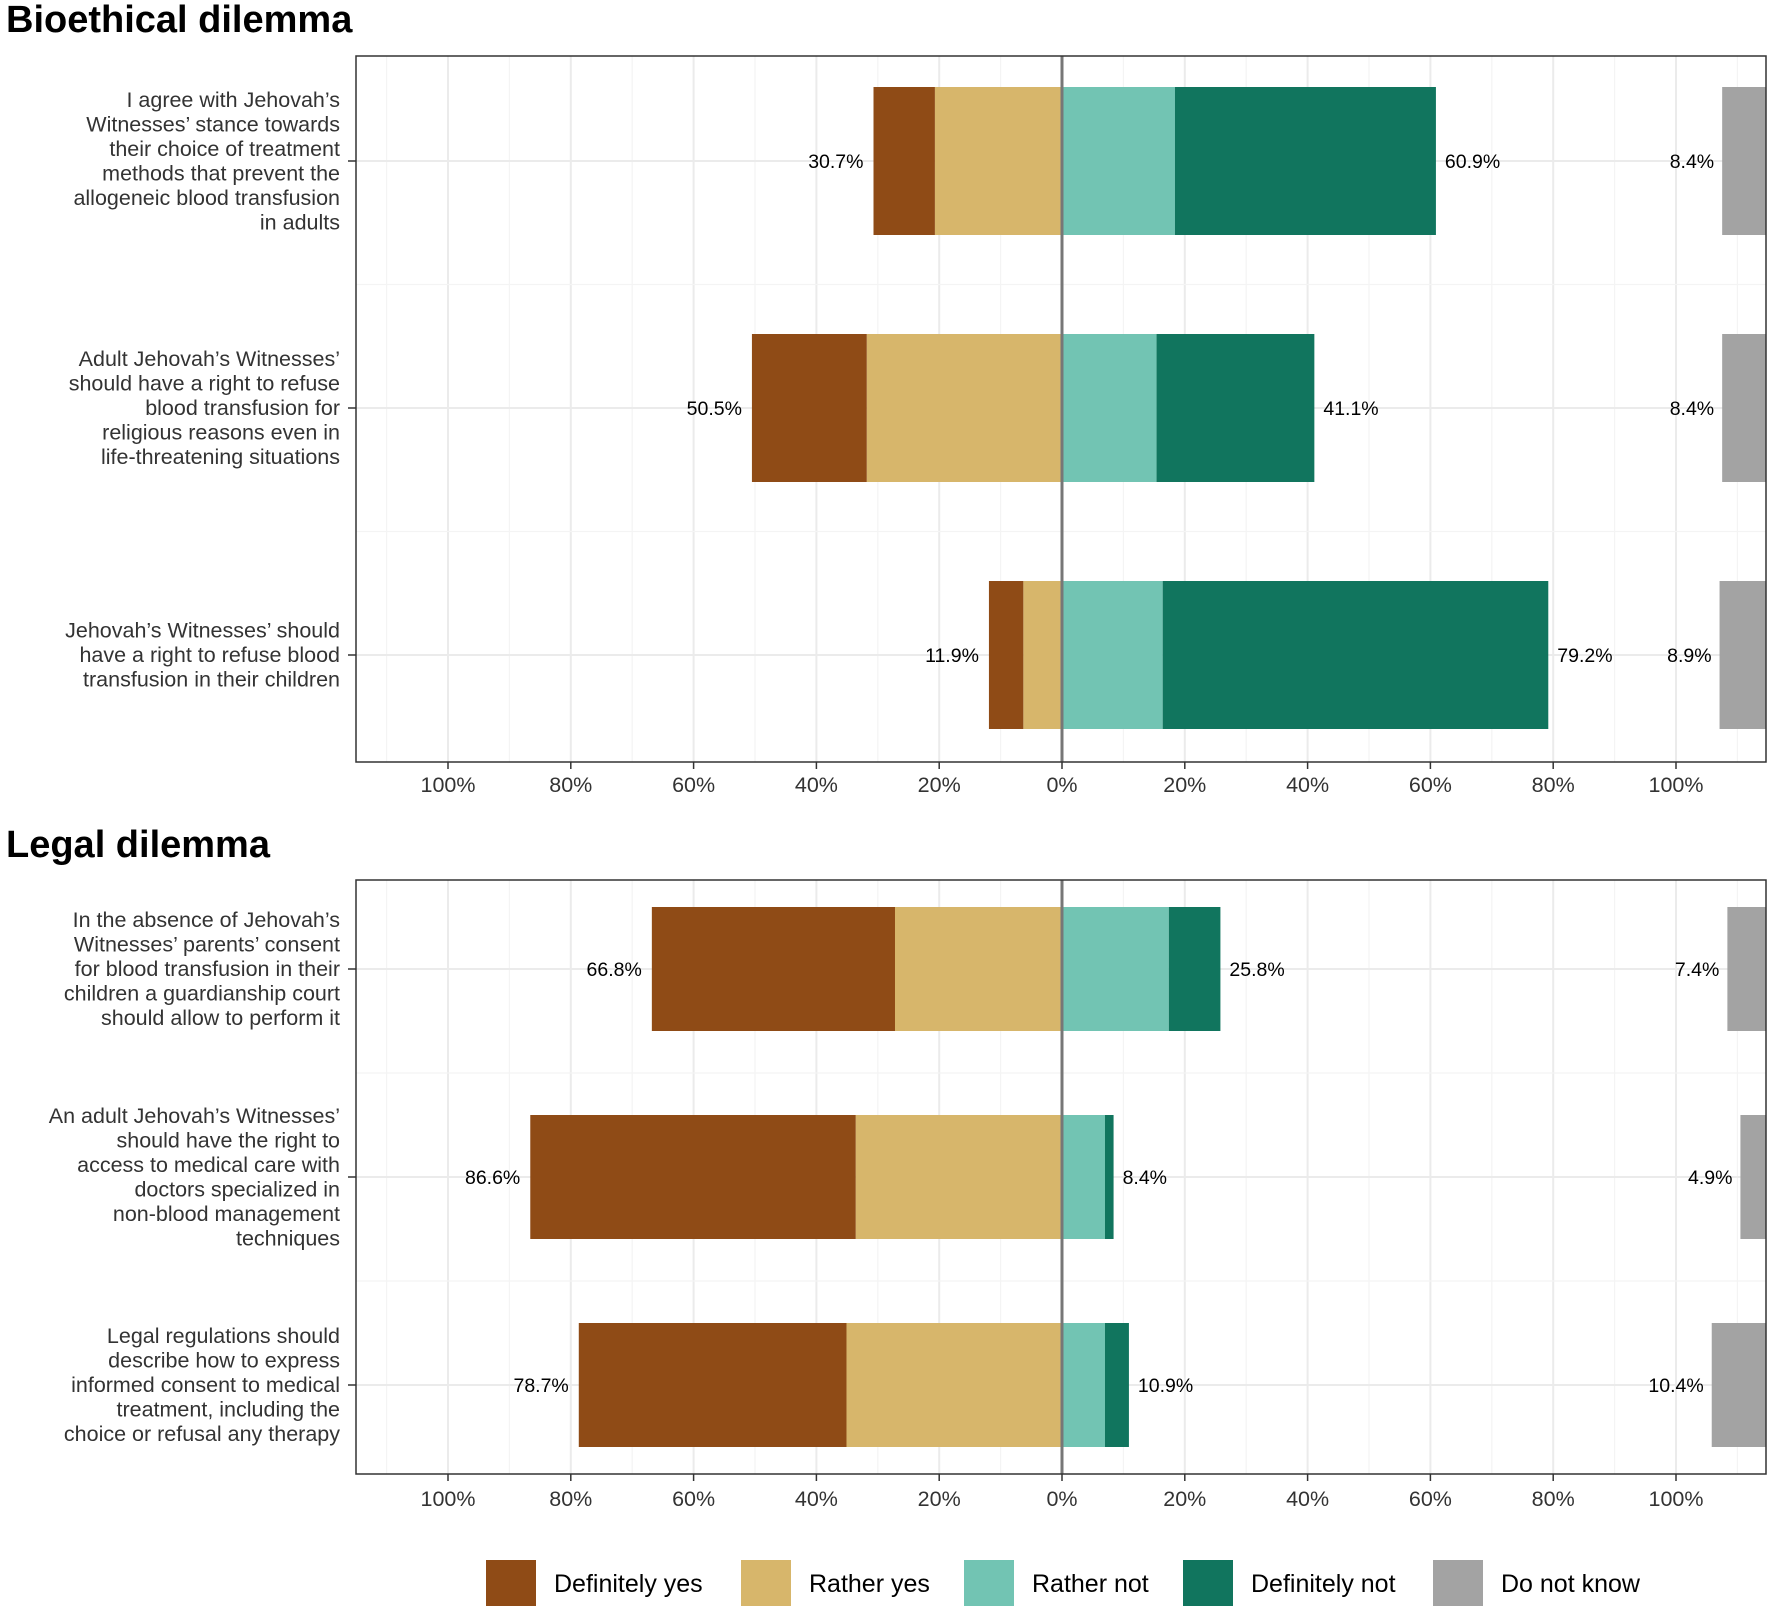 This screenshot has width=1772, height=1608. I want to click on question-label-line: treatment, including the, so click(229, 1410).